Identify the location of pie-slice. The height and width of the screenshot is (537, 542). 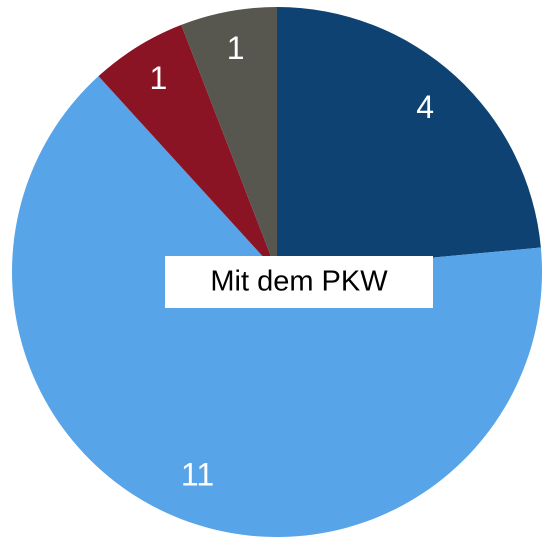
(229, 139).